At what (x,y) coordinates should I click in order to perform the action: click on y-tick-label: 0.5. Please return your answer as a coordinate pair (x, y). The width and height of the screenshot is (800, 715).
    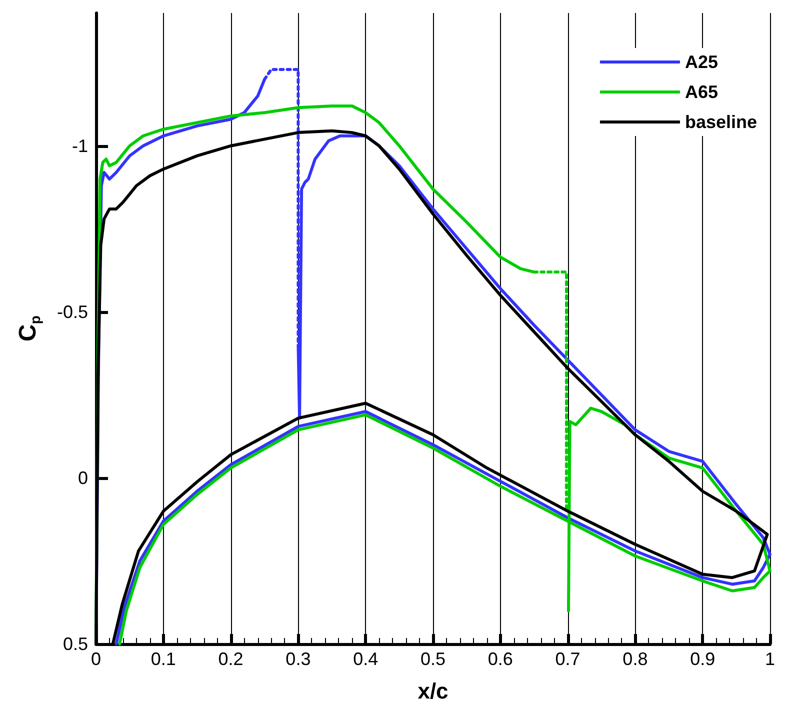
    Looking at the image, I should click on (75, 644).